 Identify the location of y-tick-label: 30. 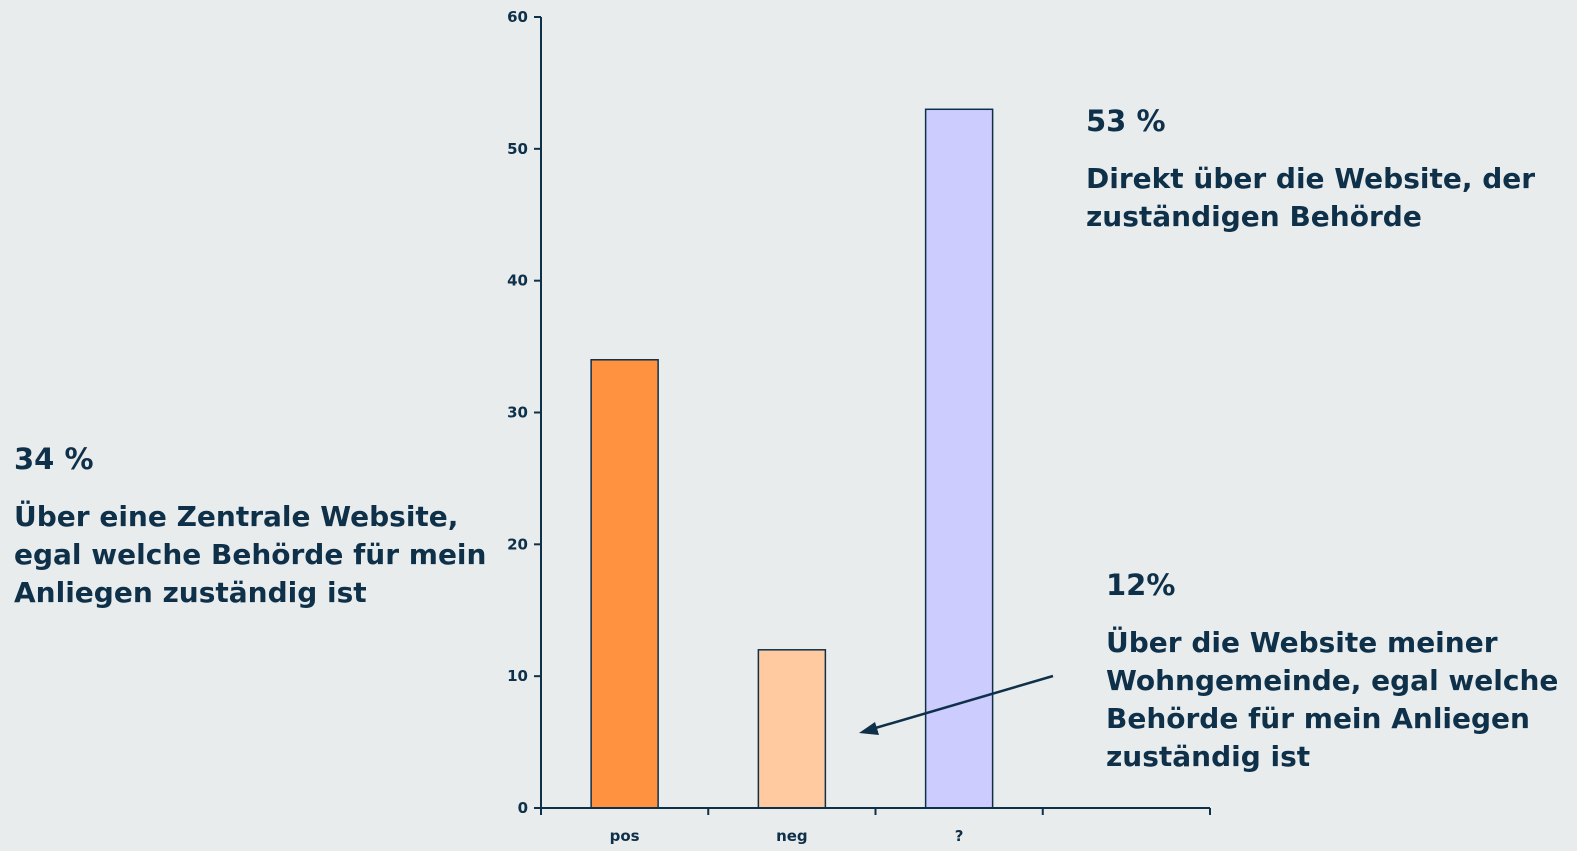
(517, 413).